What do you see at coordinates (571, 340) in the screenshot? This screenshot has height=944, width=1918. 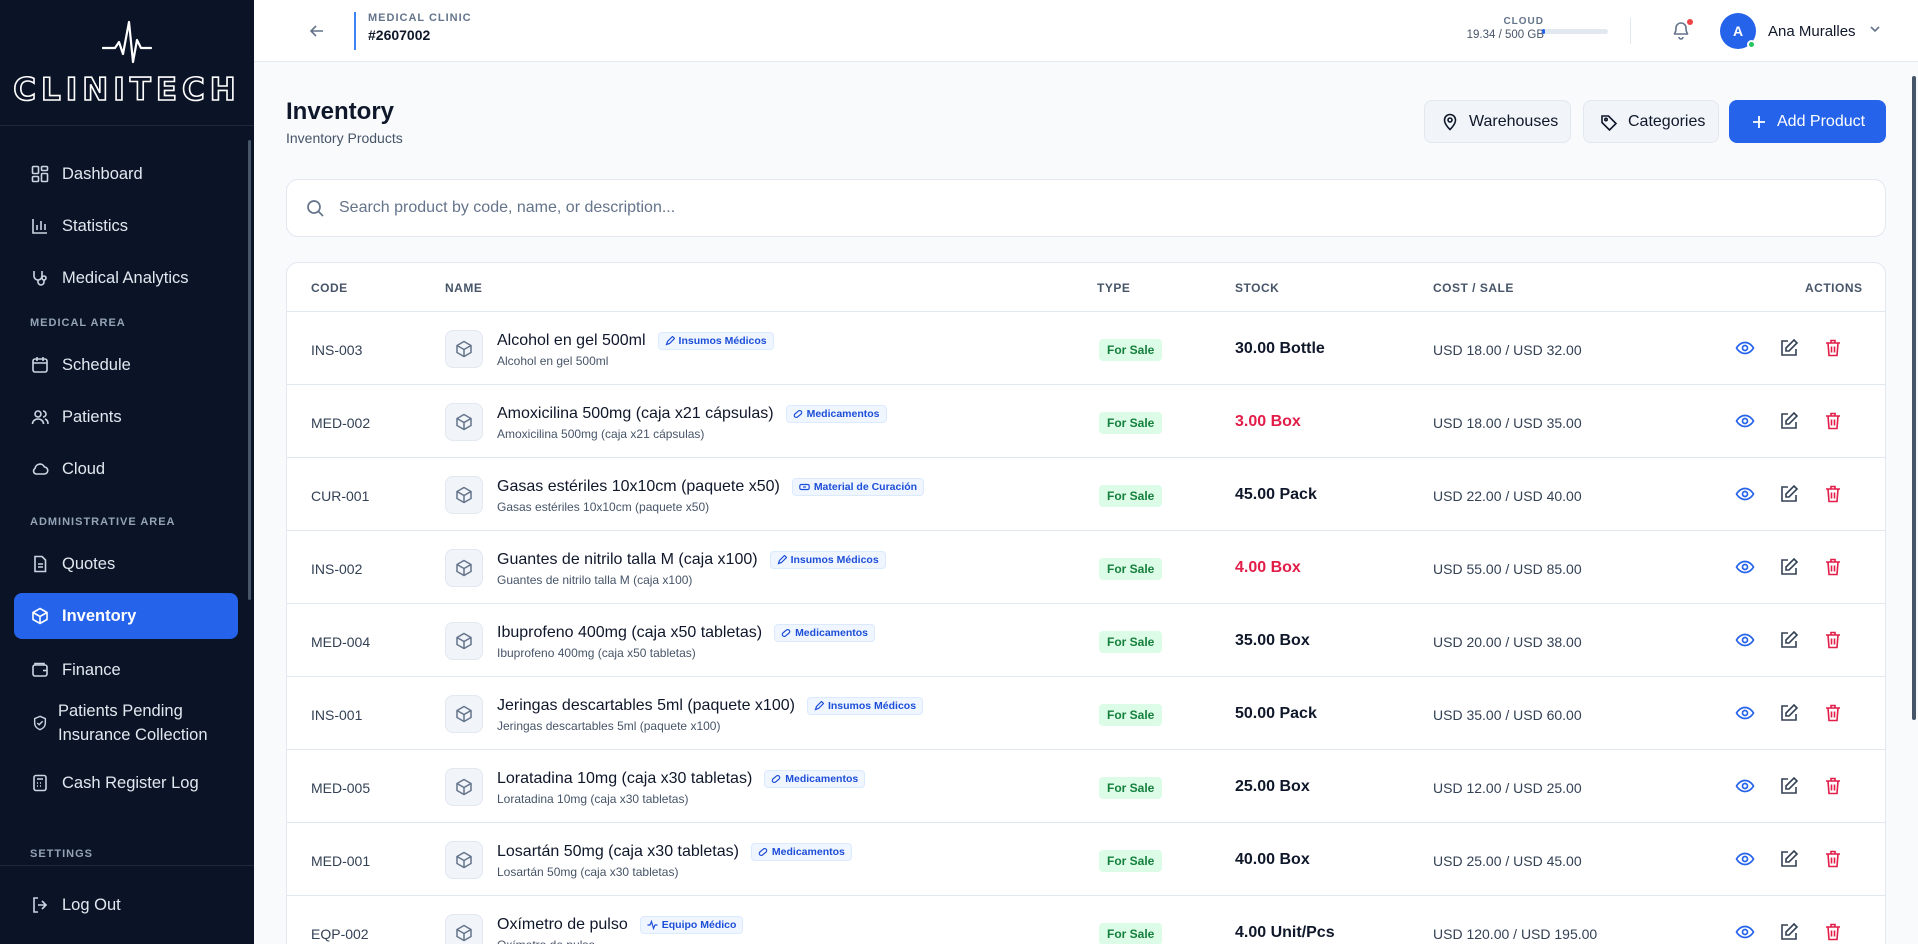 I see `product-name: Alcohol en gel 500ml` at bounding box center [571, 340].